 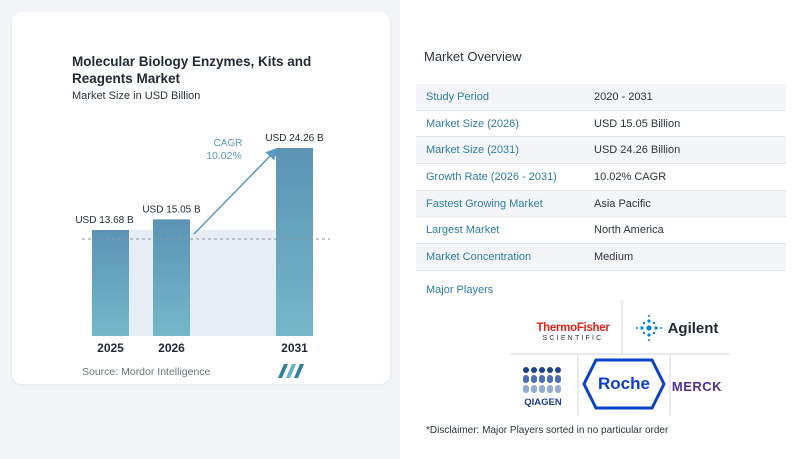 I want to click on qiagen-dots-icon, so click(x=542, y=379).